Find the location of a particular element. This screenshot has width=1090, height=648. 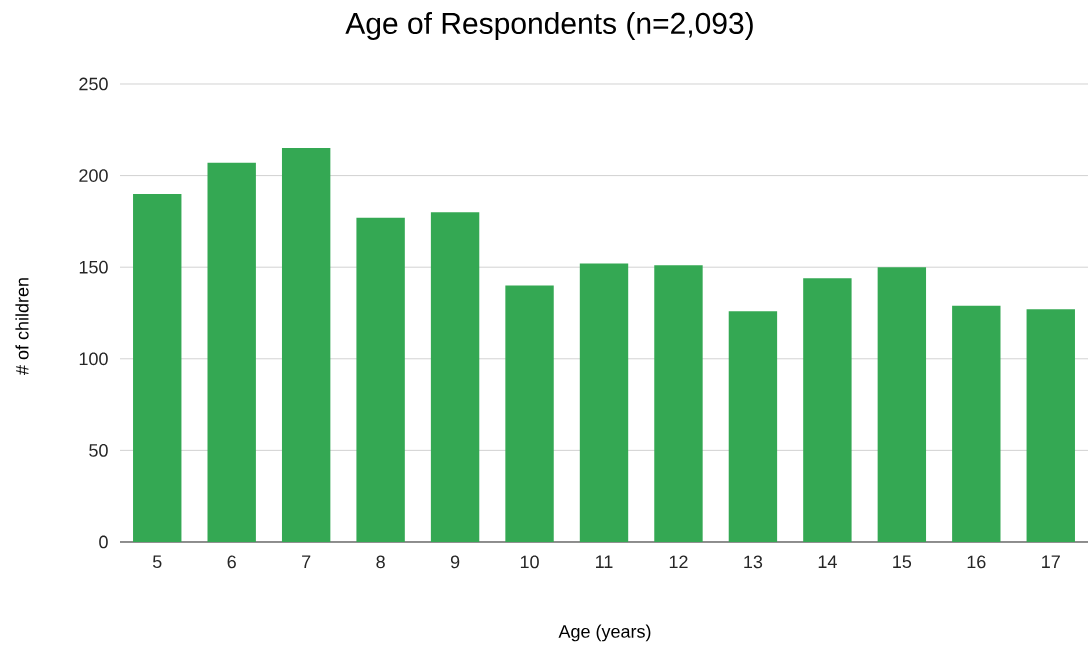

y-tick-label: 50 is located at coordinates (98, 450).